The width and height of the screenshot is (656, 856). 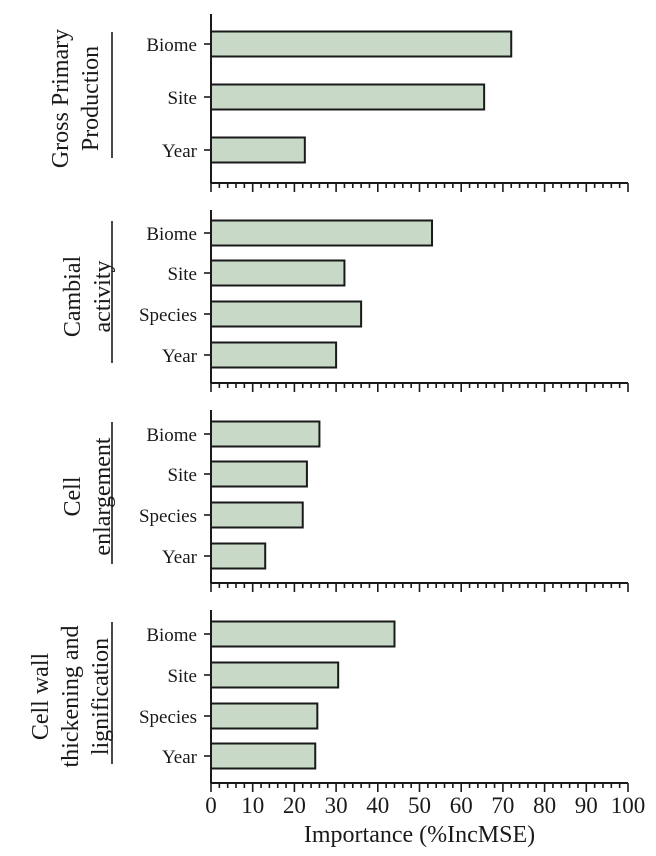 I want to click on x-axis-title: Importance (%IncMSE), so click(x=419, y=835).